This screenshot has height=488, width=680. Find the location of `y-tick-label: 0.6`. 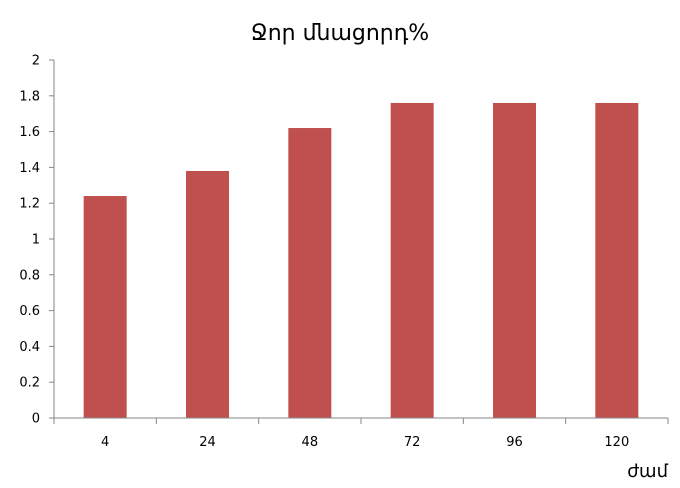

y-tick-label: 0.6 is located at coordinates (29, 311).